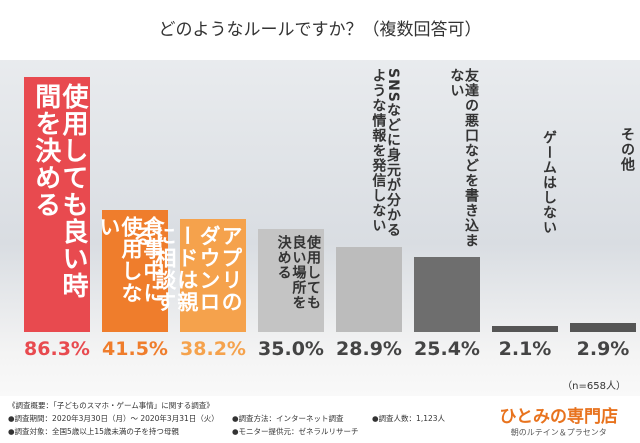  What do you see at coordinates (213, 349) in the screenshot?
I see `value-label: 38.2%` at bounding box center [213, 349].